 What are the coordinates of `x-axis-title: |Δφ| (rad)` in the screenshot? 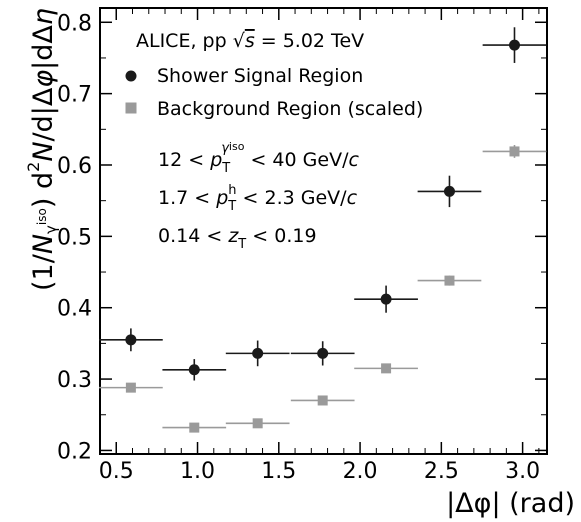 It's located at (510, 503).